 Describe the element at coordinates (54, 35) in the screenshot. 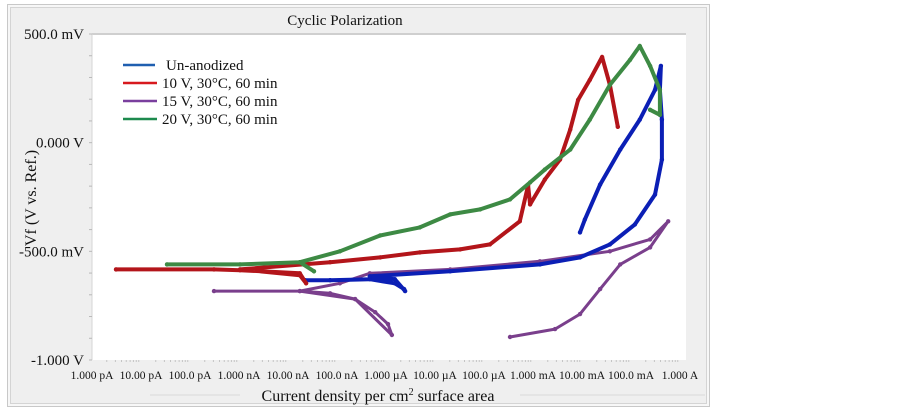

I see `y-tick-label: 500.0 mV` at that location.